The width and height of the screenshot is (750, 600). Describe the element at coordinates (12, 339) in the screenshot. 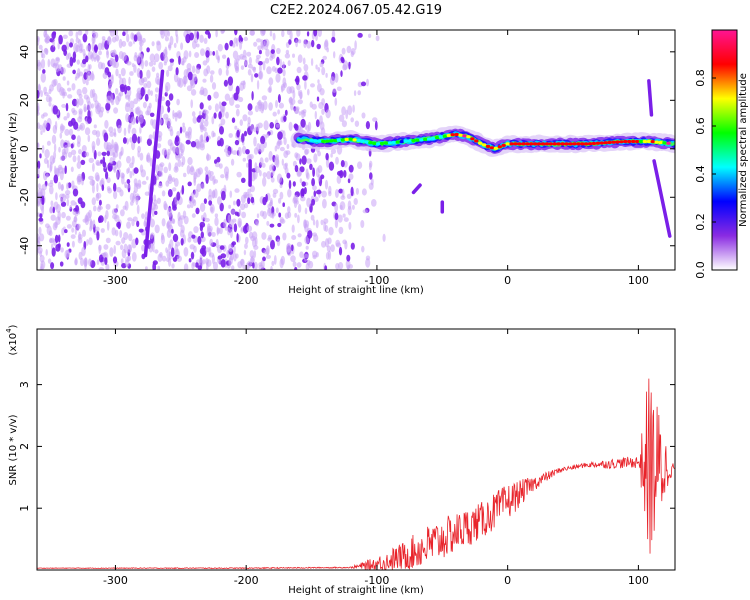

I see `snr-y-multiplier: (x104)` at that location.